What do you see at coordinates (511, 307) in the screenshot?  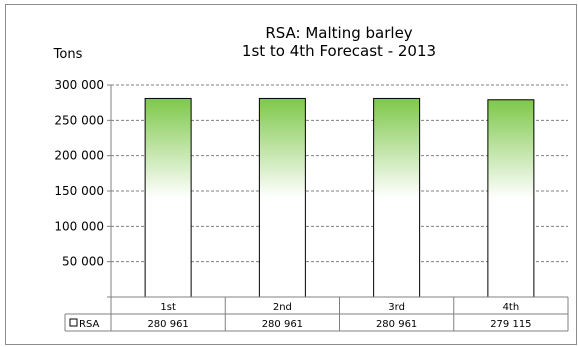 I see `x-category-label: 4th` at bounding box center [511, 307].